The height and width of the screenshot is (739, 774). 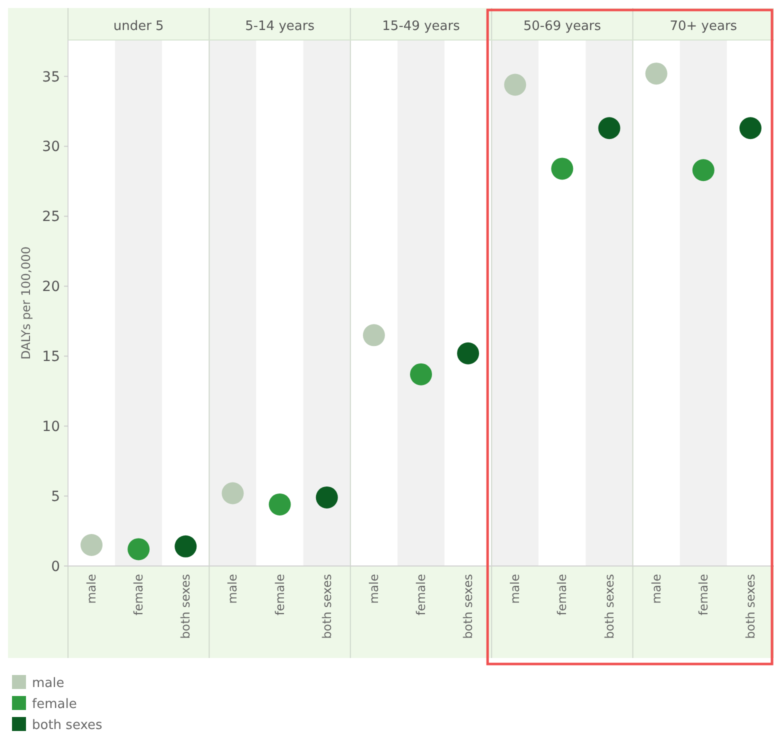 I want to click on legend-label: both sexes, so click(x=67, y=725).